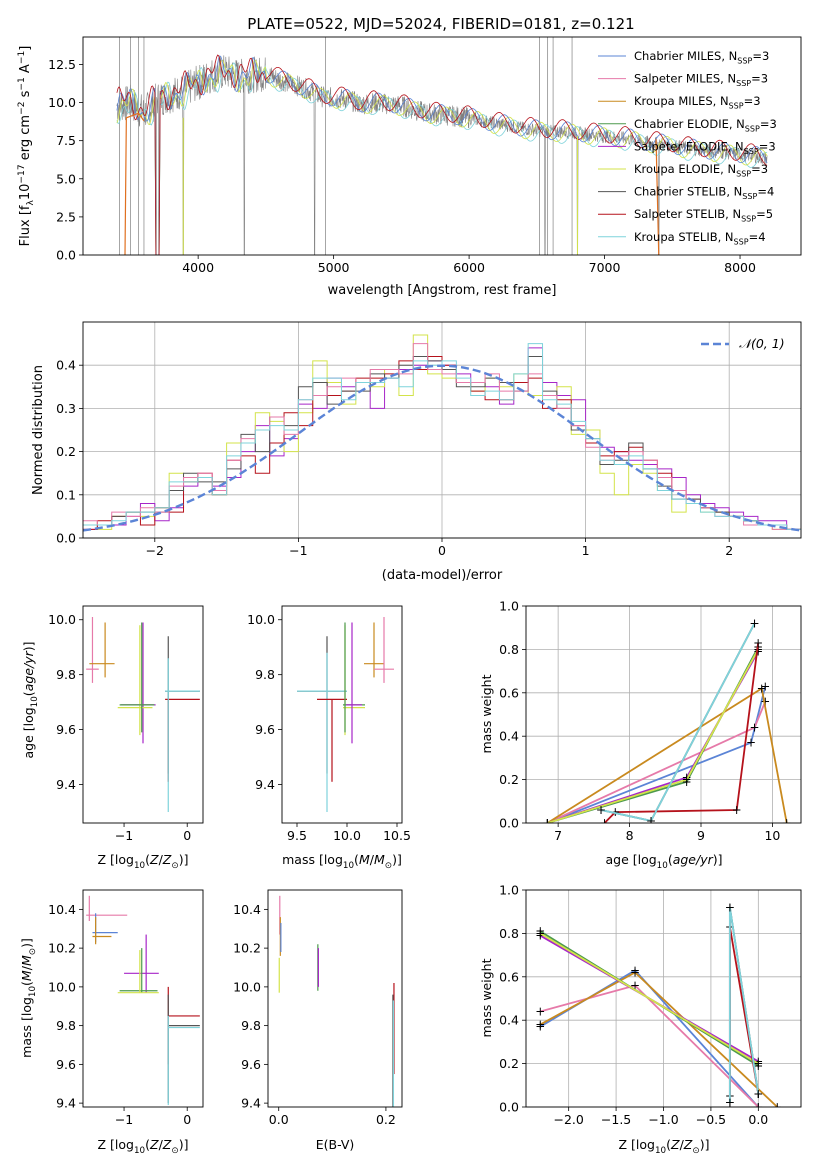  What do you see at coordinates (704, 193) in the screenshot?
I see `legend-label: Chabrier STELIB, NSSP=4` at bounding box center [704, 193].